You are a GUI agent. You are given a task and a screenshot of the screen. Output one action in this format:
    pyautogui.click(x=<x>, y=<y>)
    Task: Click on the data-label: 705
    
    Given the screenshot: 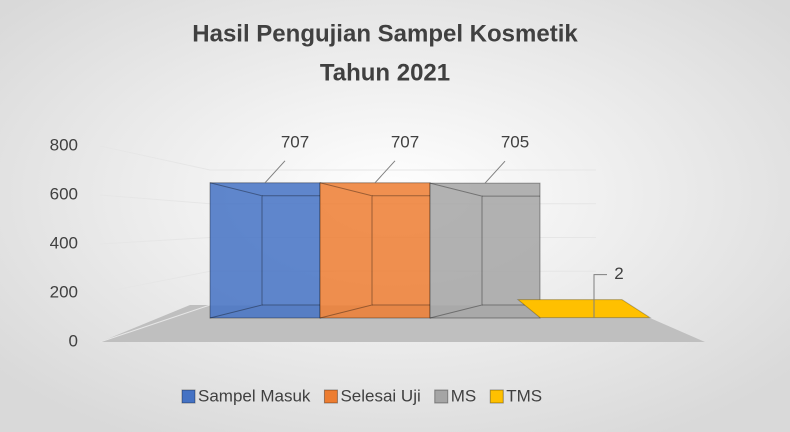 What is the action you would take?
    pyautogui.click(x=515, y=142)
    